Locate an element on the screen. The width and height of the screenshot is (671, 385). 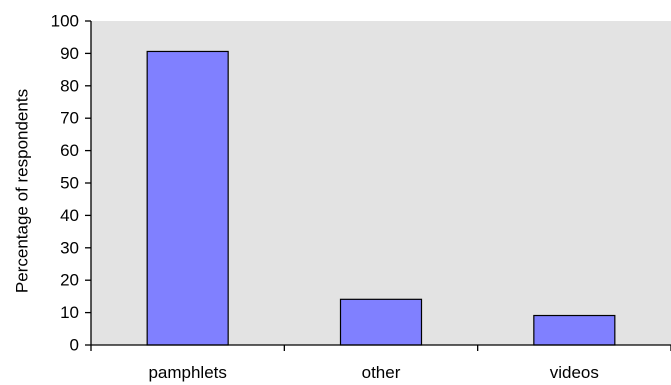
y-tick-label: 100 is located at coordinates (65, 21).